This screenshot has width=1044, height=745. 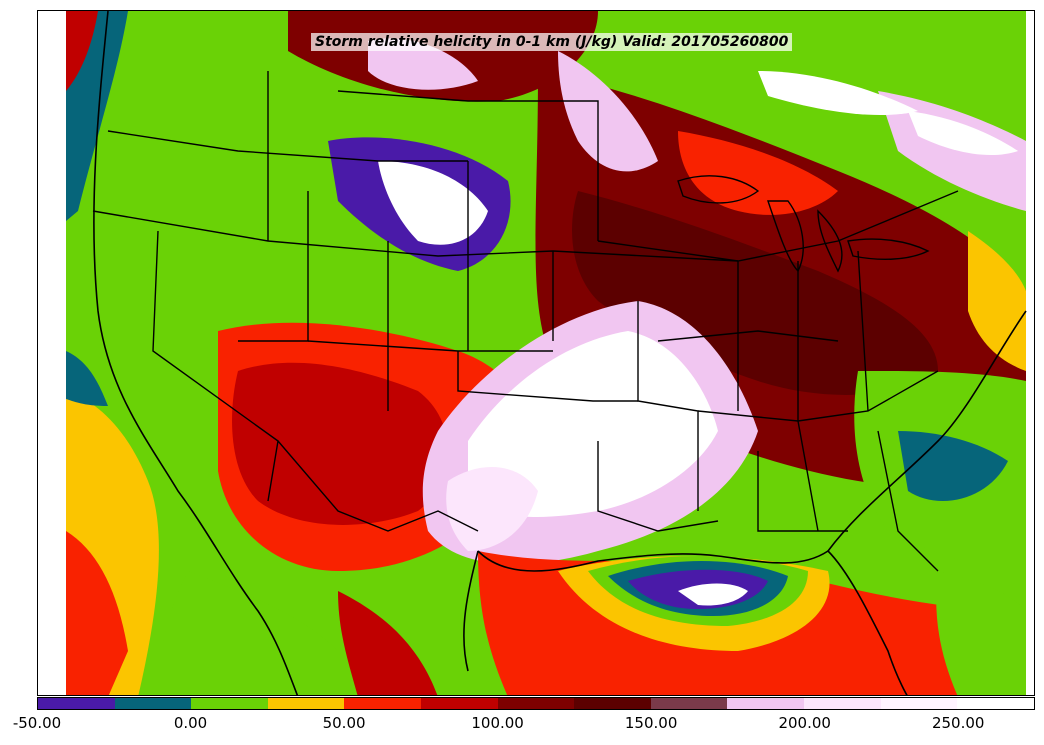 I want to click on mexico-red, so click(x=388, y=643).